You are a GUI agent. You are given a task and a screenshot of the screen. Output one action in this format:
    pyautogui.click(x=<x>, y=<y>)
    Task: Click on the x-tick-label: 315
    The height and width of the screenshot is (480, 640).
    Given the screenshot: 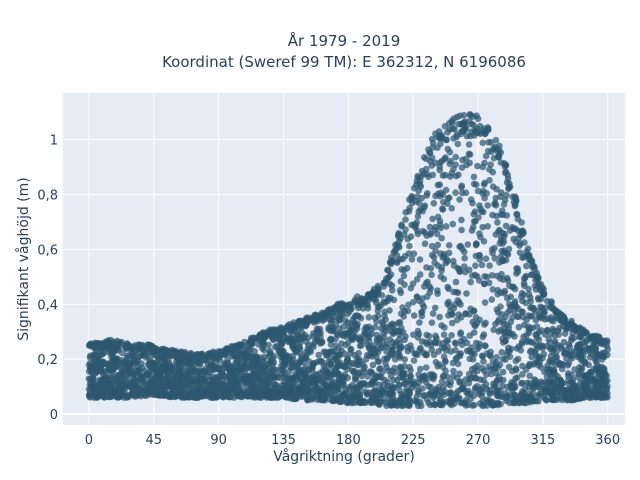 What is the action you would take?
    pyautogui.click(x=542, y=440)
    